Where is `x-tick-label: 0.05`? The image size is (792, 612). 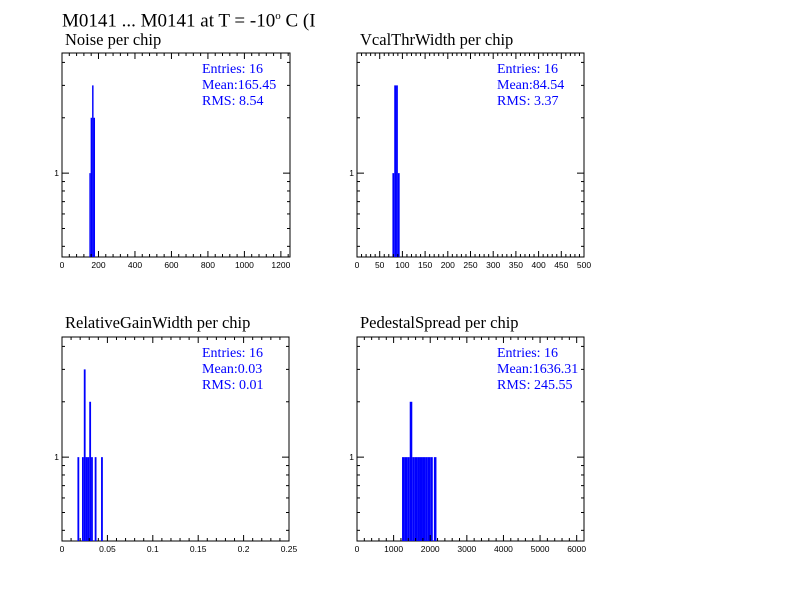
x-tick-label: 0.05 is located at coordinates (107, 549).